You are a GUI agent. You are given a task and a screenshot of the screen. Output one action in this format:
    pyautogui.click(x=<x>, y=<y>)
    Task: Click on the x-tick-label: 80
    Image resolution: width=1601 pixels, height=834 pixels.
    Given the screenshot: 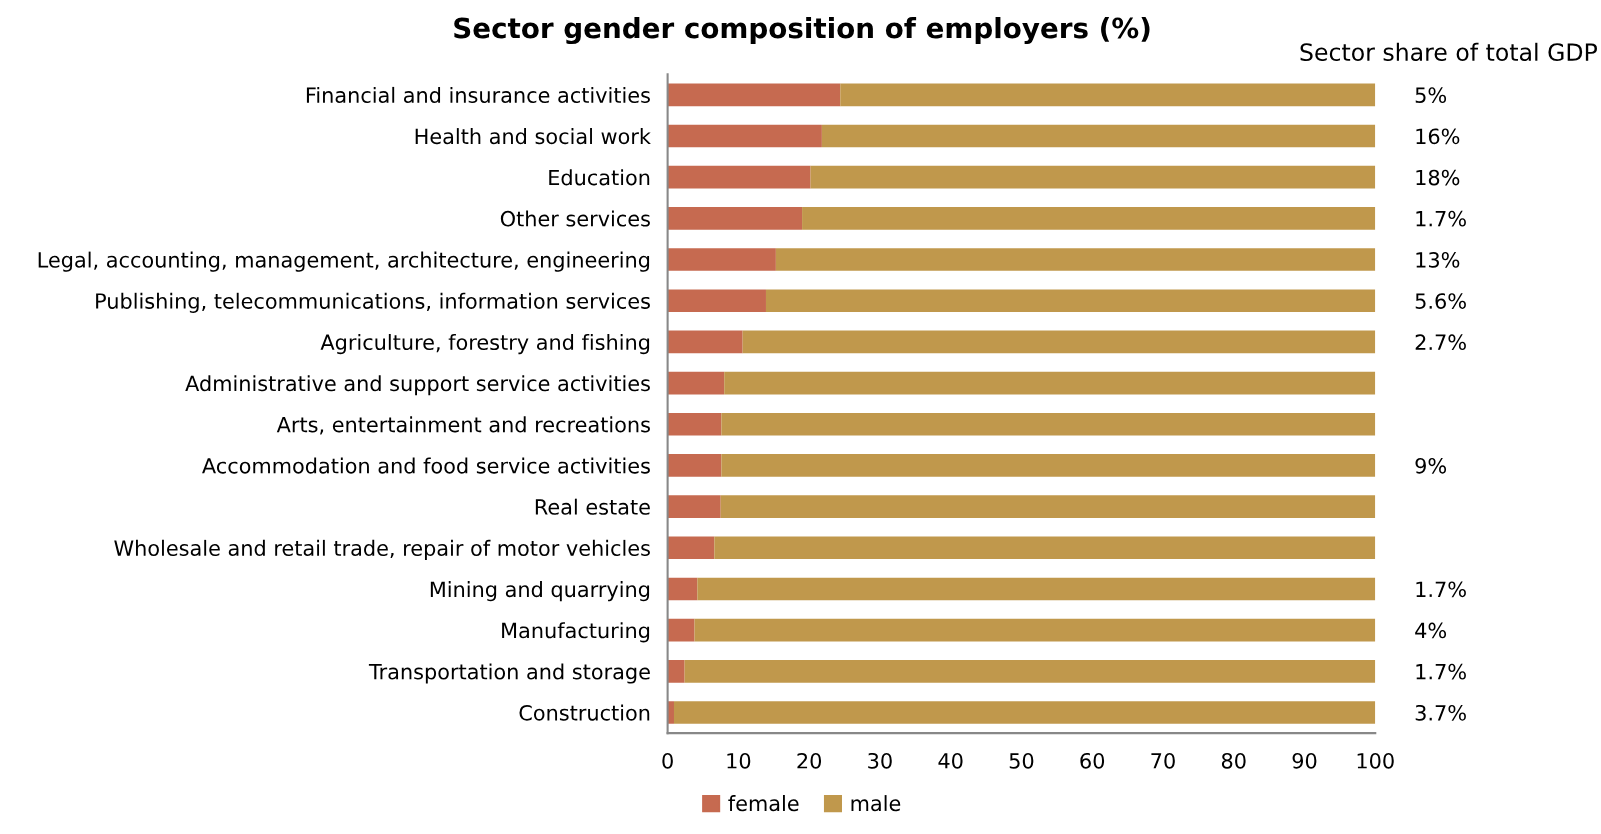 What is the action you would take?
    pyautogui.click(x=1233, y=760)
    